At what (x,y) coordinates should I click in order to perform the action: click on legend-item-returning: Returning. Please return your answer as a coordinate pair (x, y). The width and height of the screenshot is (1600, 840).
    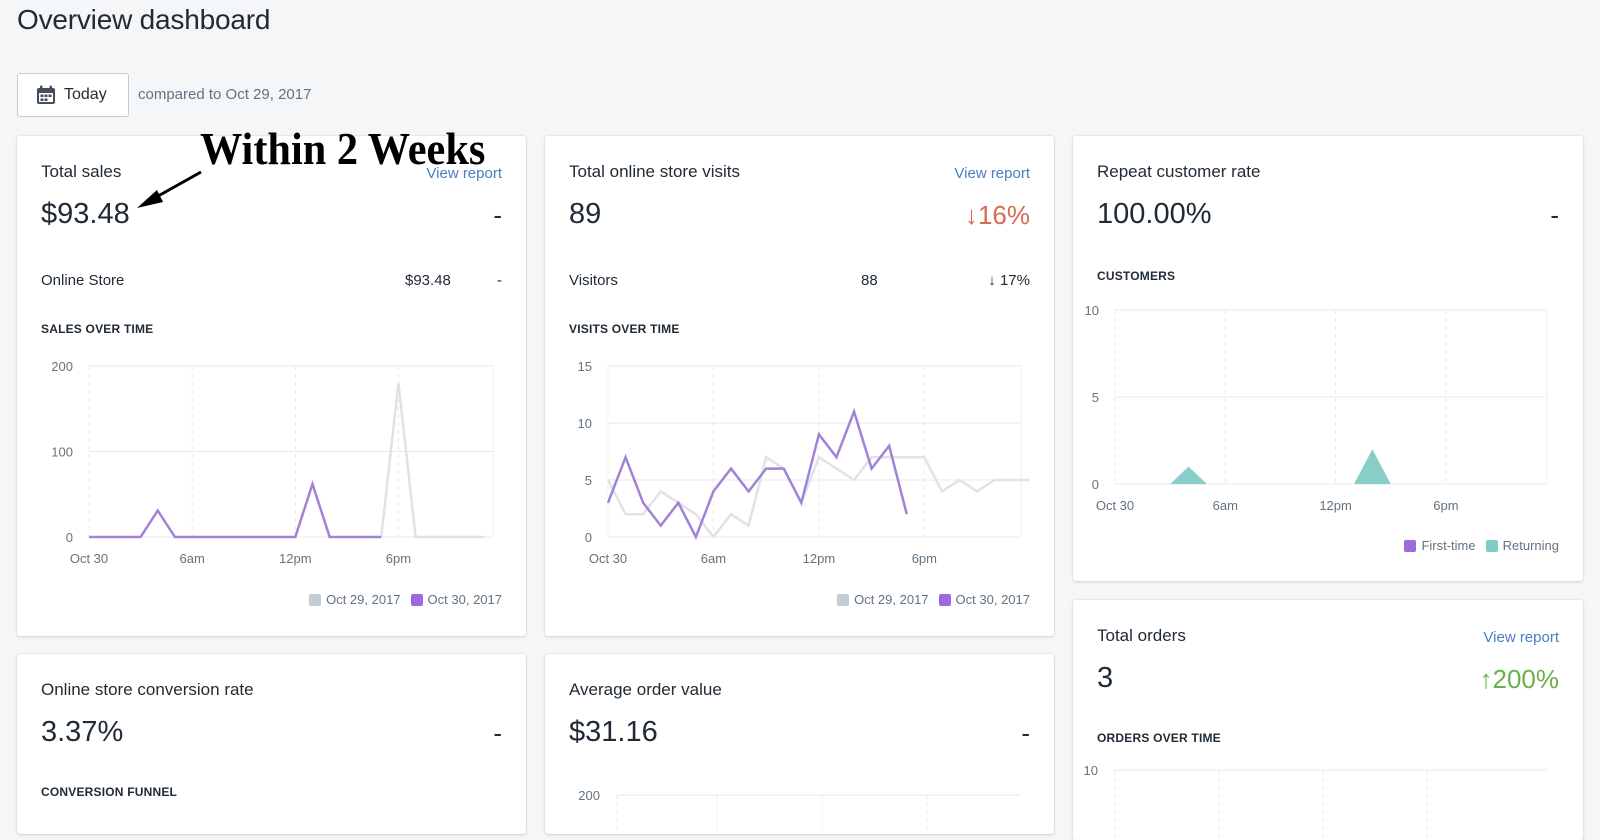
    Looking at the image, I should click on (1522, 545).